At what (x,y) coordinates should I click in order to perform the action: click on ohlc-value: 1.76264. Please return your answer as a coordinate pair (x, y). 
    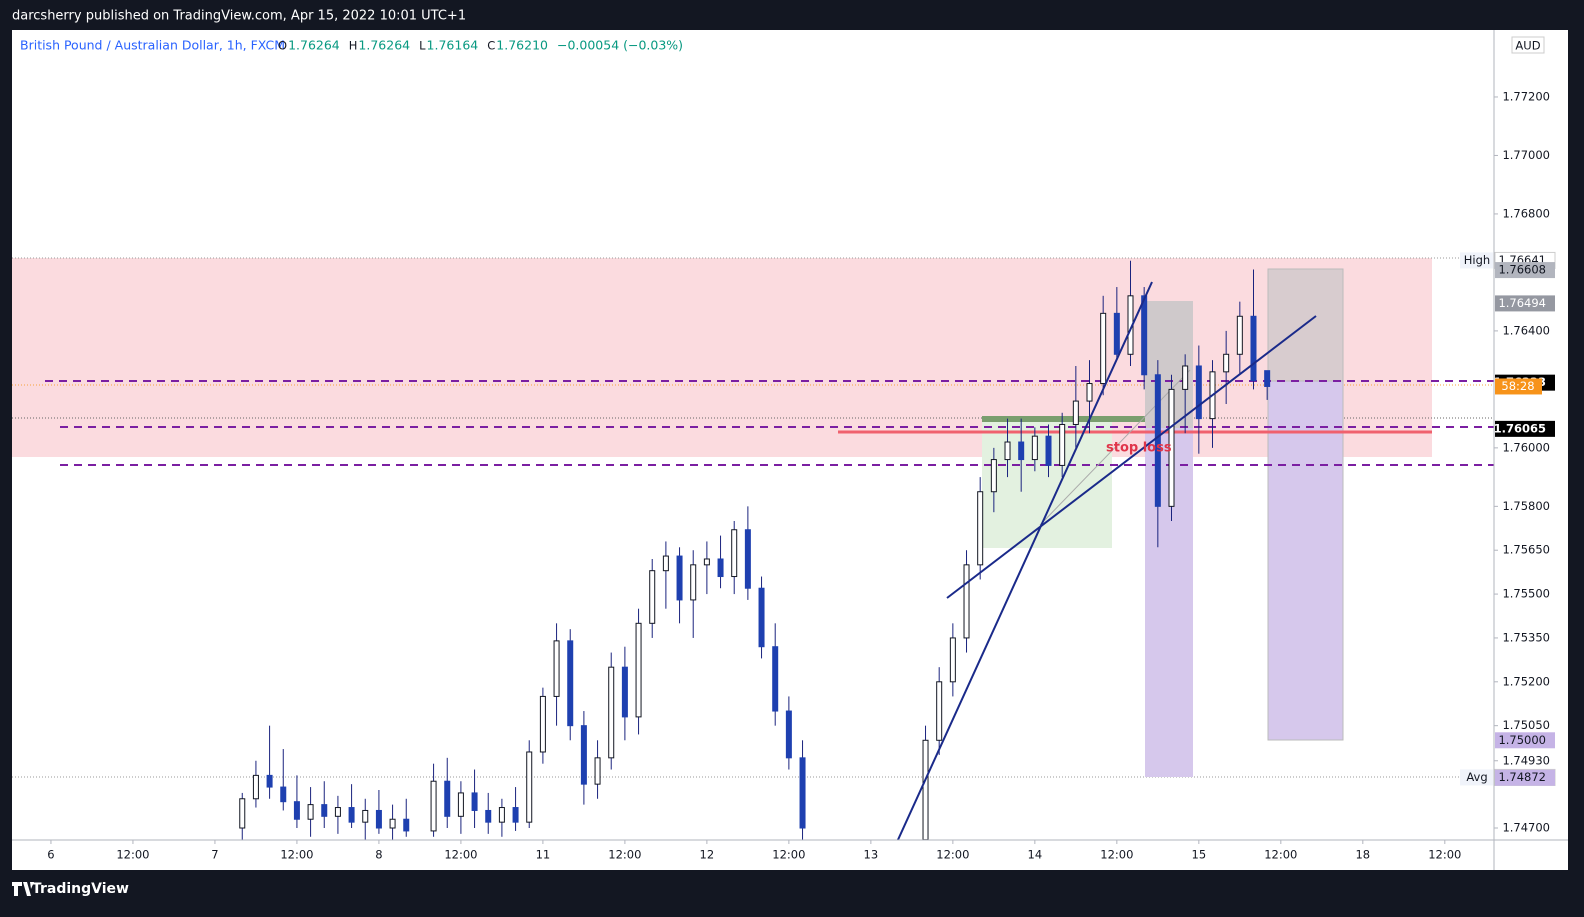
    Looking at the image, I should click on (384, 45).